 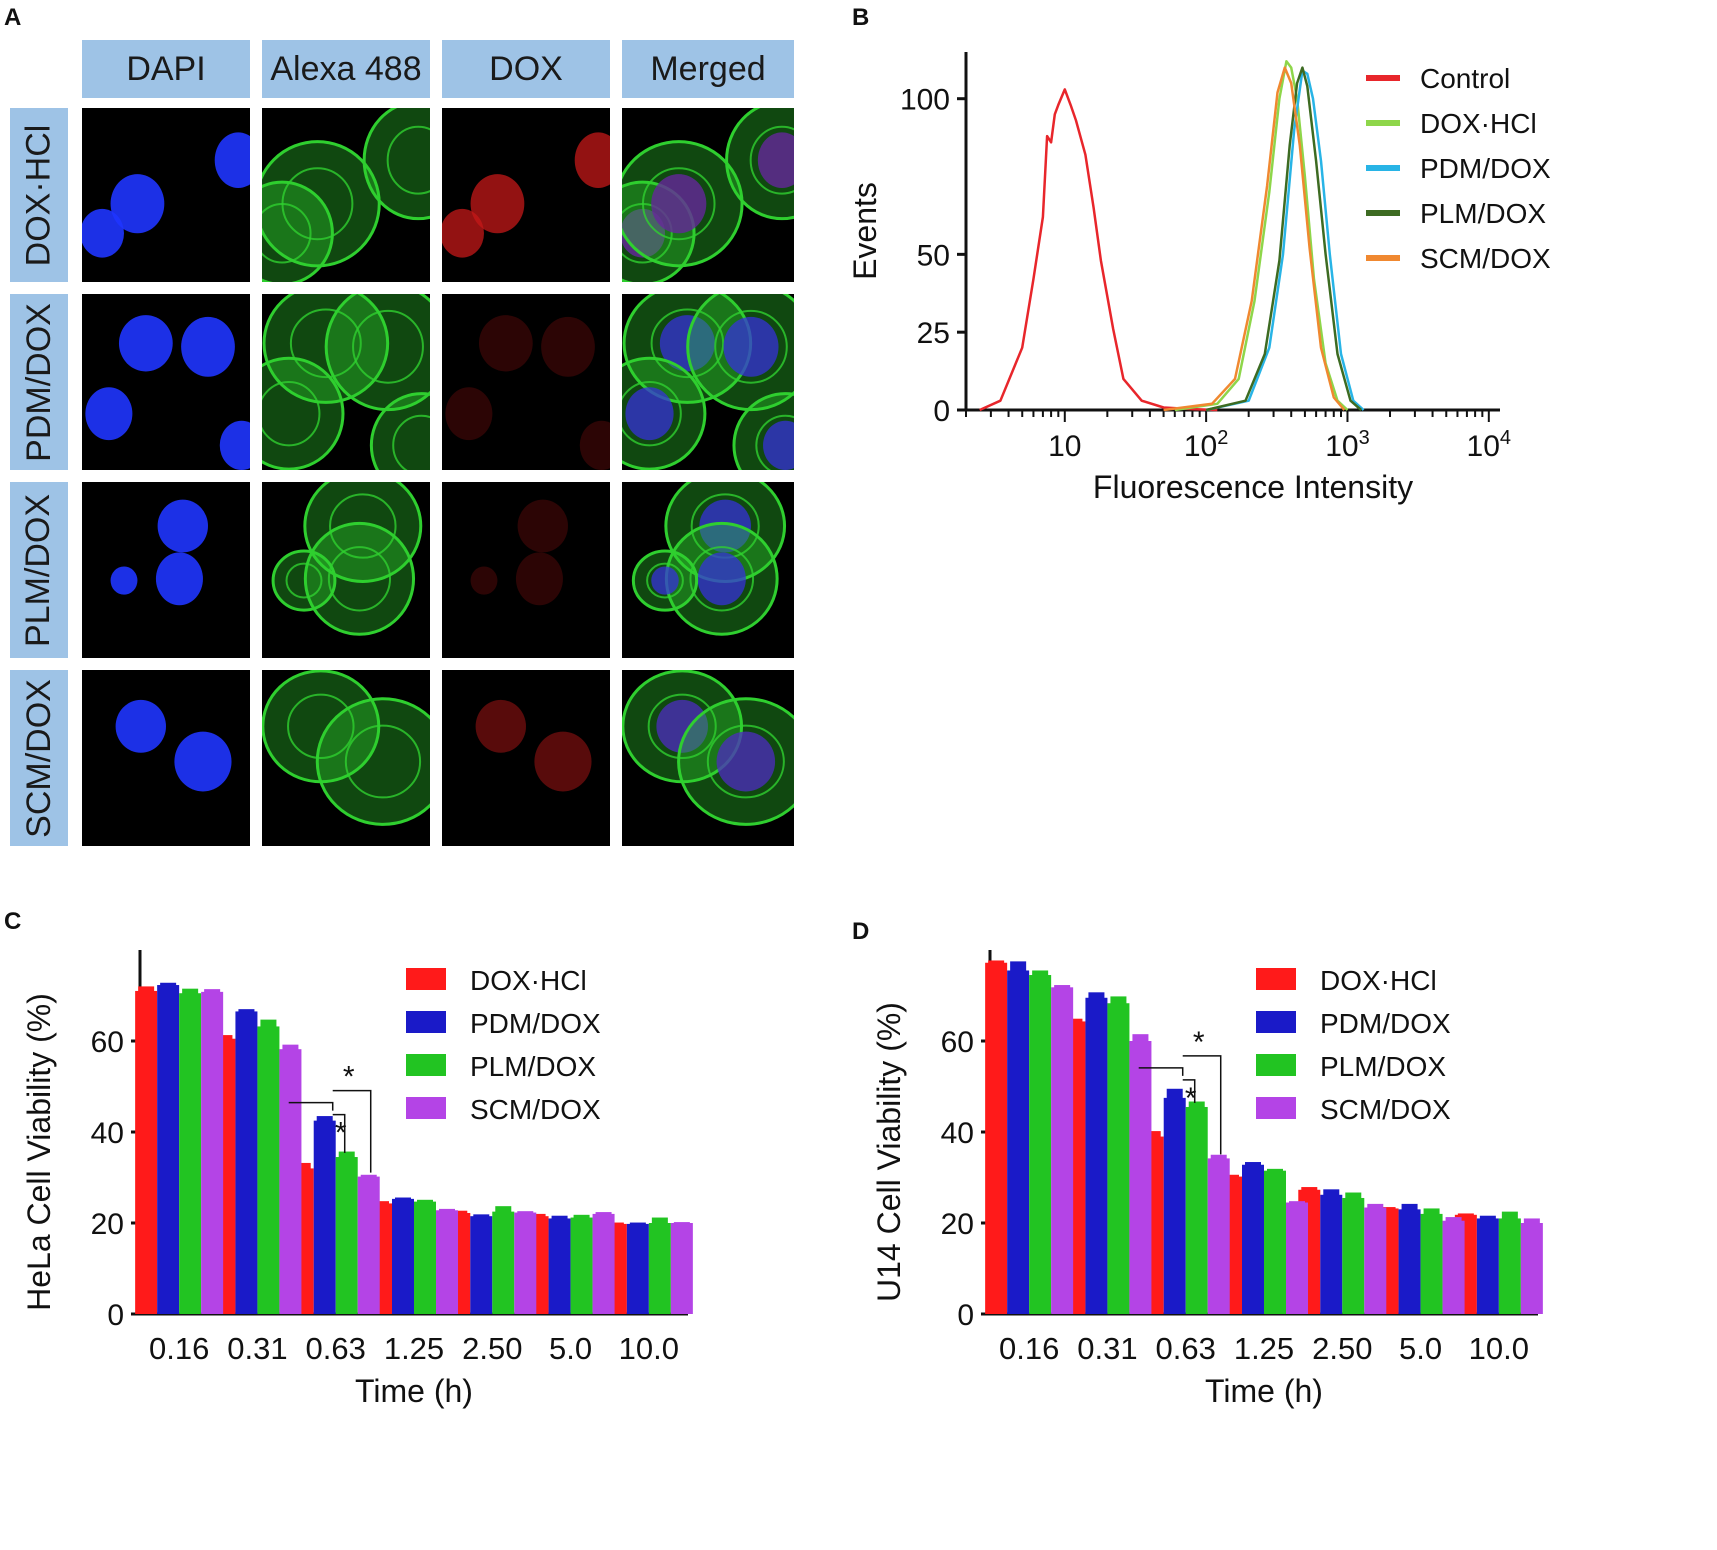 What do you see at coordinates (1261, 236) in the screenshot?
I see `series-line-doxhcl` at bounding box center [1261, 236].